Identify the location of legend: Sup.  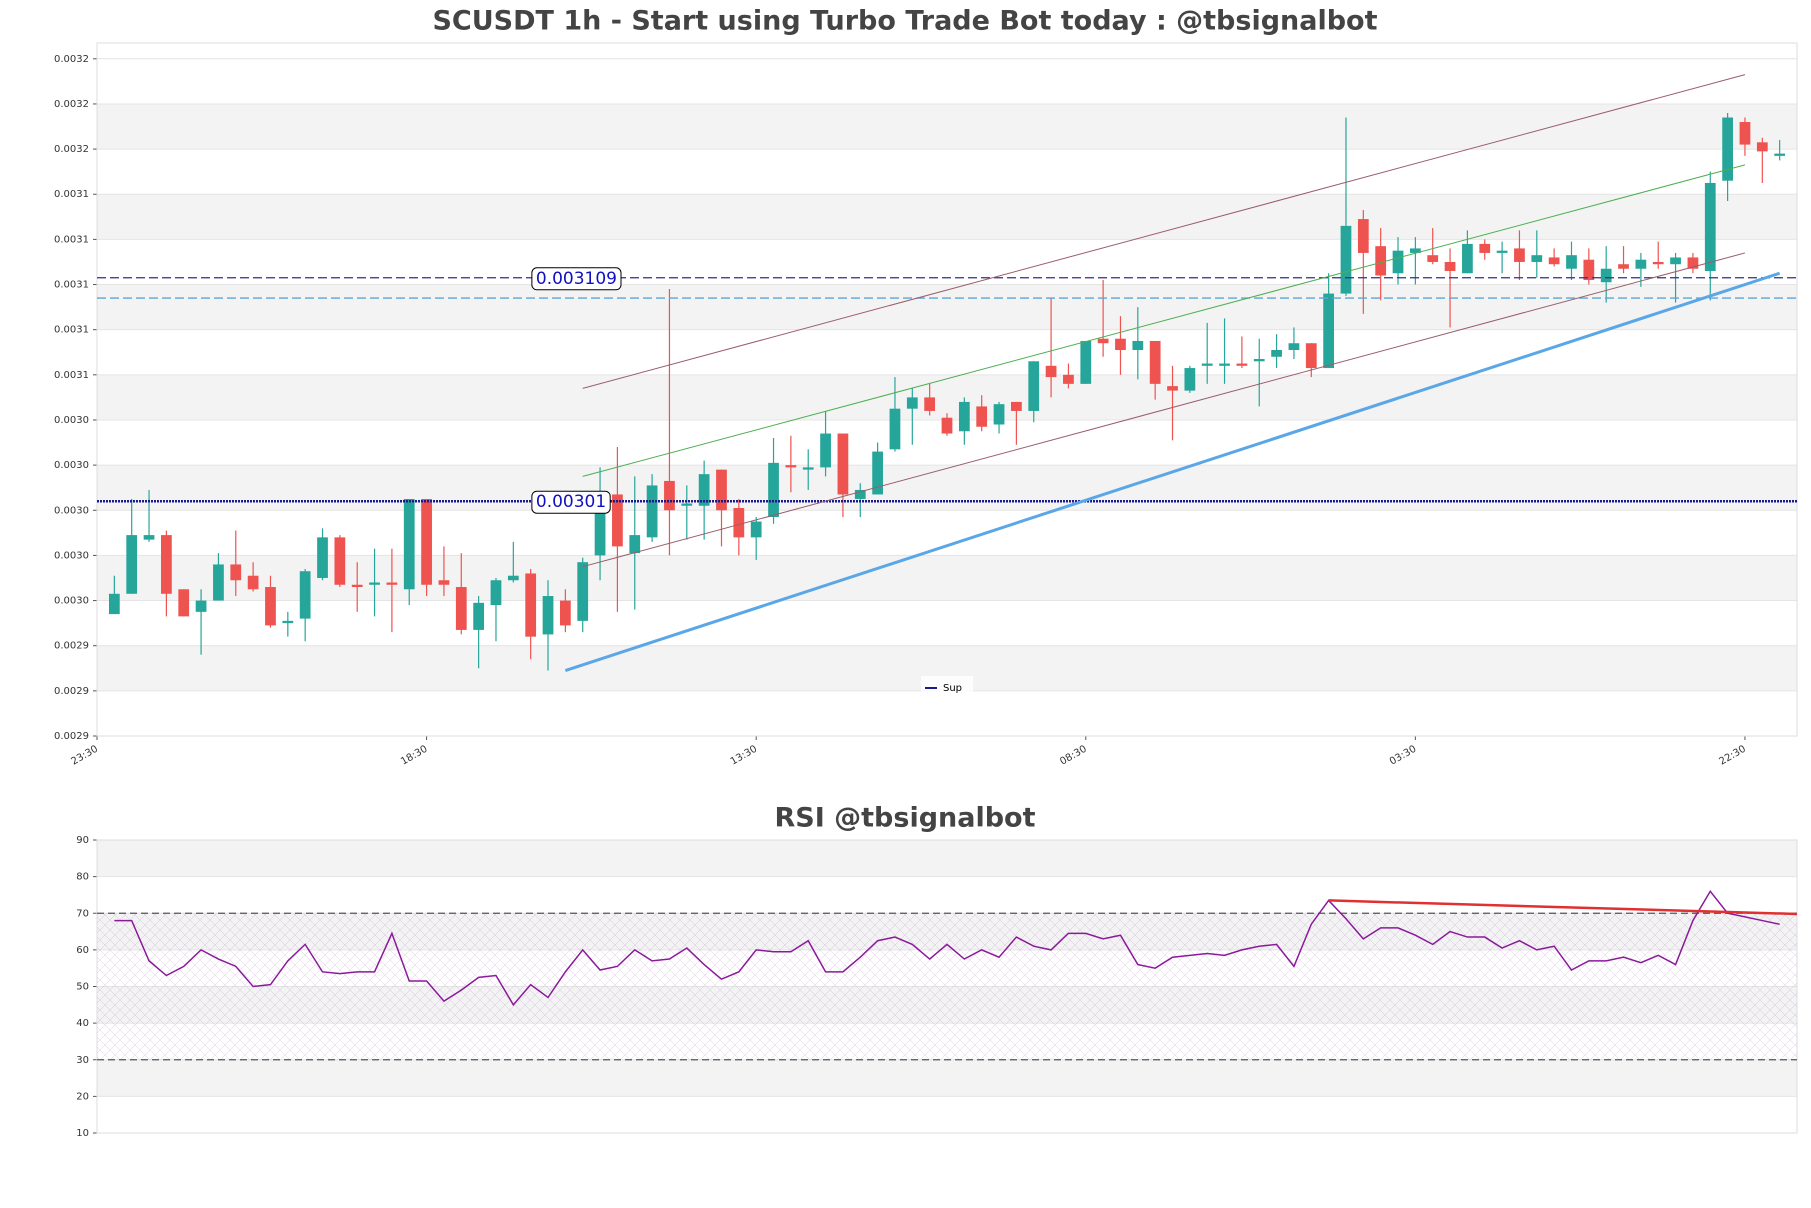
(947, 688).